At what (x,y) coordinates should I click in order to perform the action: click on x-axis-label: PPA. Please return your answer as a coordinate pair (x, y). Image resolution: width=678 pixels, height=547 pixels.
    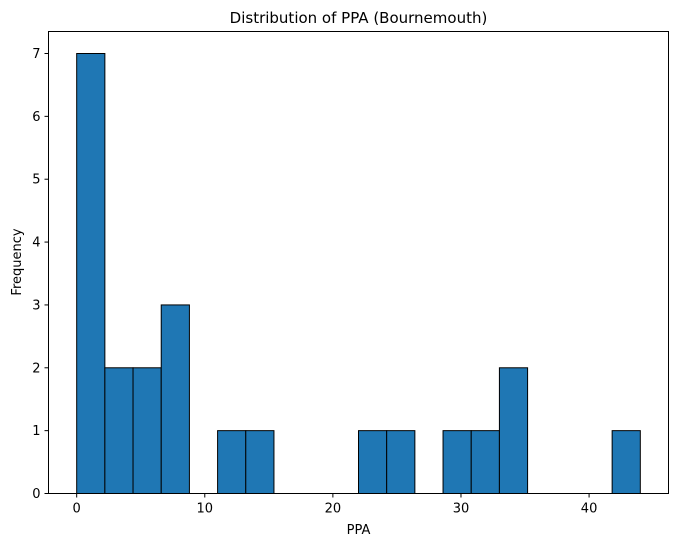
    Looking at the image, I should click on (359, 530).